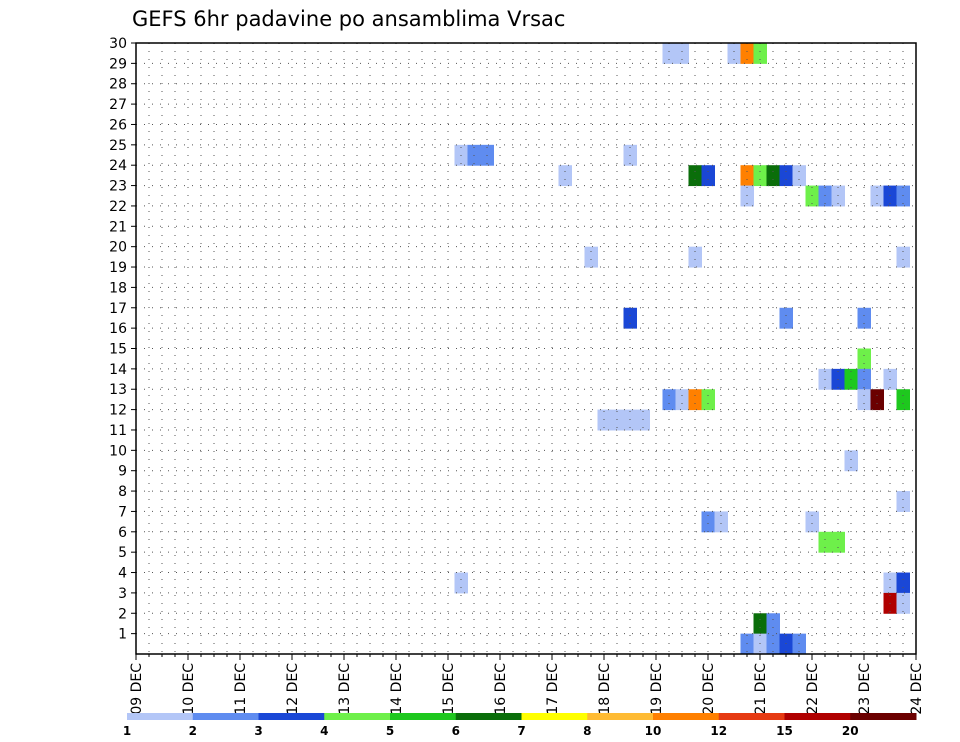  What do you see at coordinates (865, 689) in the screenshot?
I see `x-tick-label: 23 DEC` at bounding box center [865, 689].